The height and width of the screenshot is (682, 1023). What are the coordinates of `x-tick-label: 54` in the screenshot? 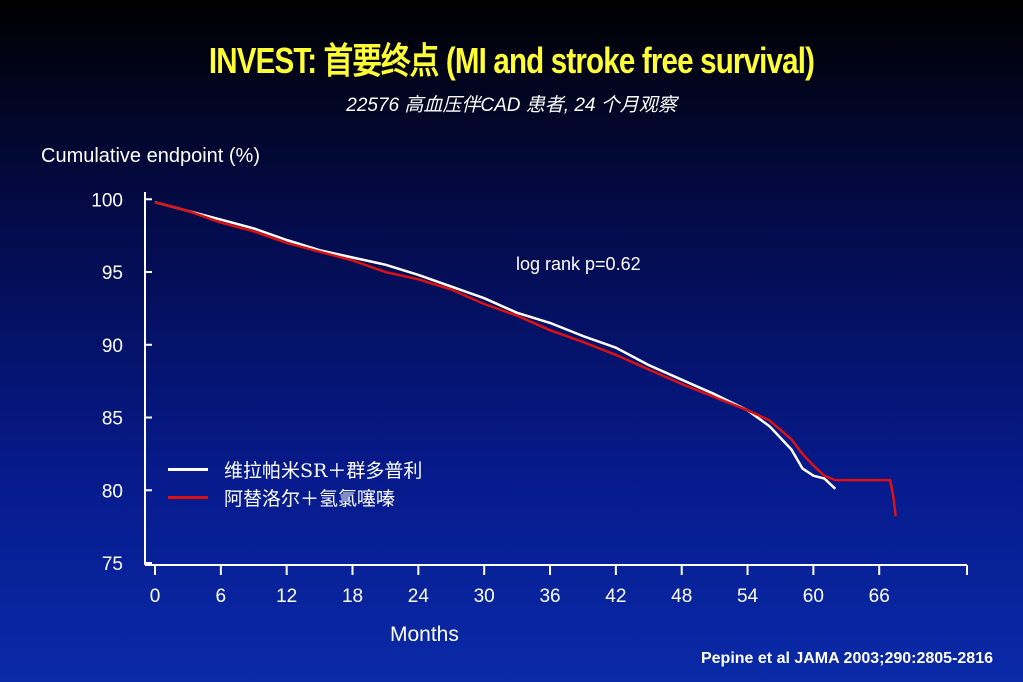 It's located at (748, 596).